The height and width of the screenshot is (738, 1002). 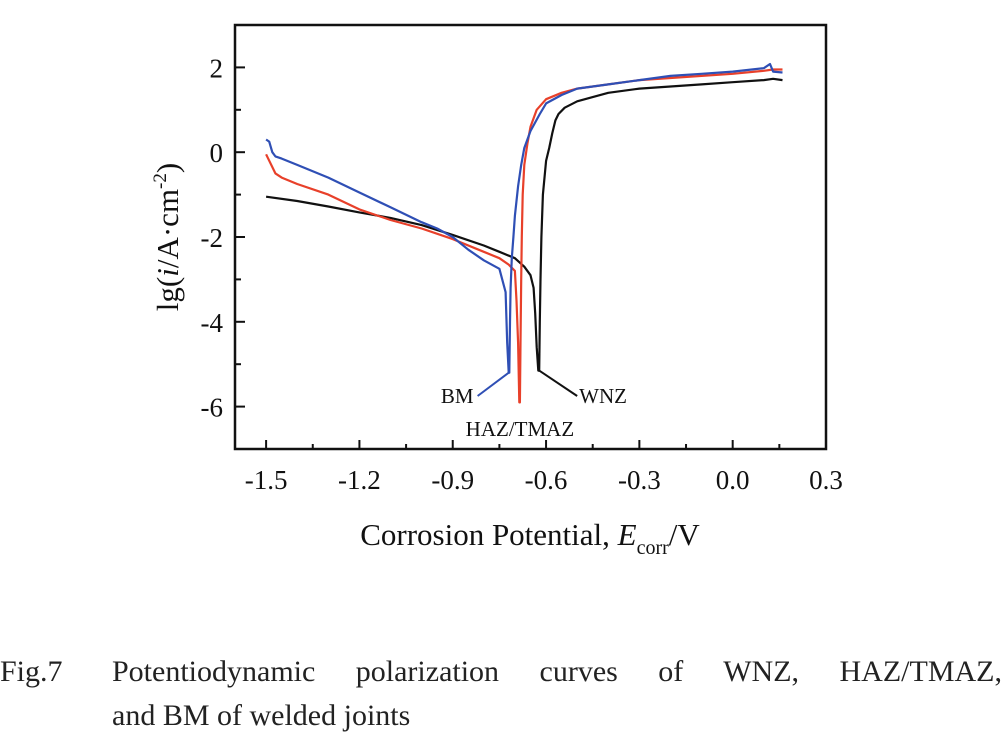 I want to click on y-tick-label: -2, so click(x=212, y=238).